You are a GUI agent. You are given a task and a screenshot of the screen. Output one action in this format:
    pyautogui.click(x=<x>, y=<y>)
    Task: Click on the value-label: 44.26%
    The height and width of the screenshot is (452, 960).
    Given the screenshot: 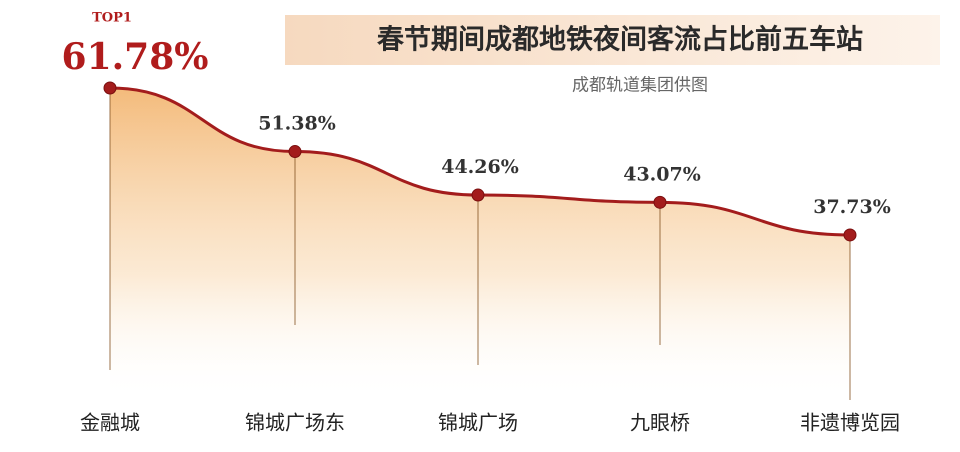 What is the action you would take?
    pyautogui.click(x=480, y=167)
    